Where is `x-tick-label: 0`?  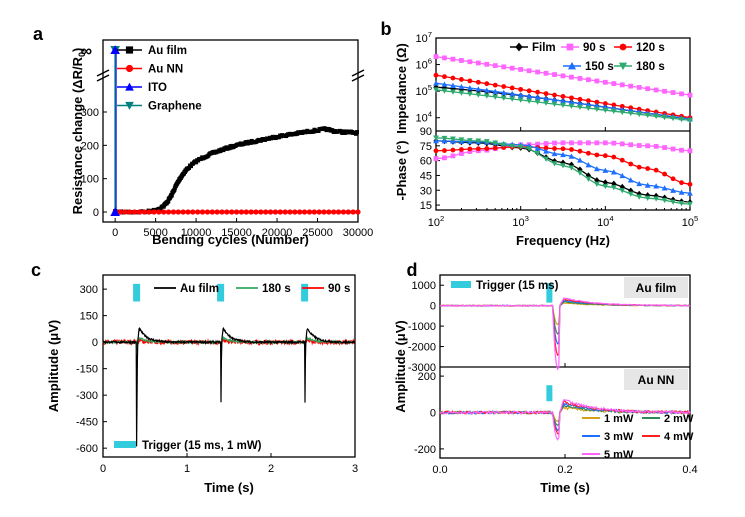 x-tick-label: 0 is located at coordinates (115, 233).